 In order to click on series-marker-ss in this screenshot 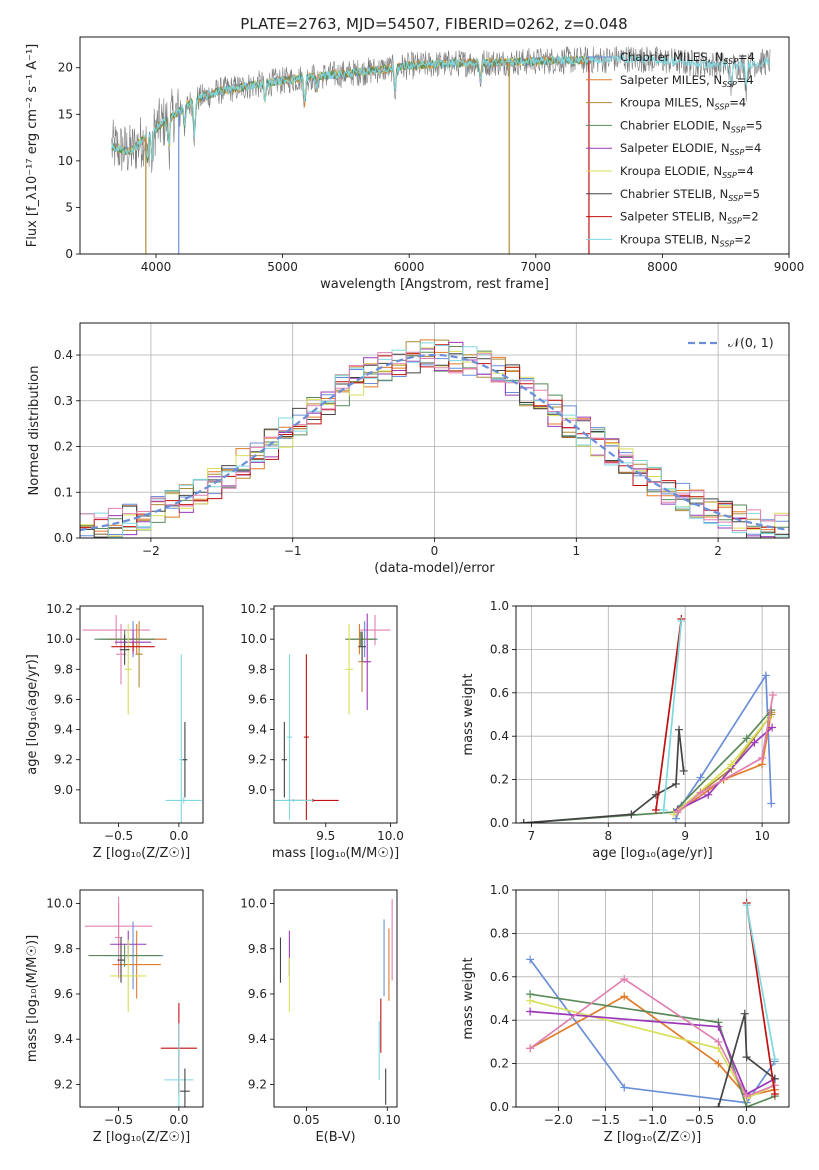, I will do `click(655, 809)`.